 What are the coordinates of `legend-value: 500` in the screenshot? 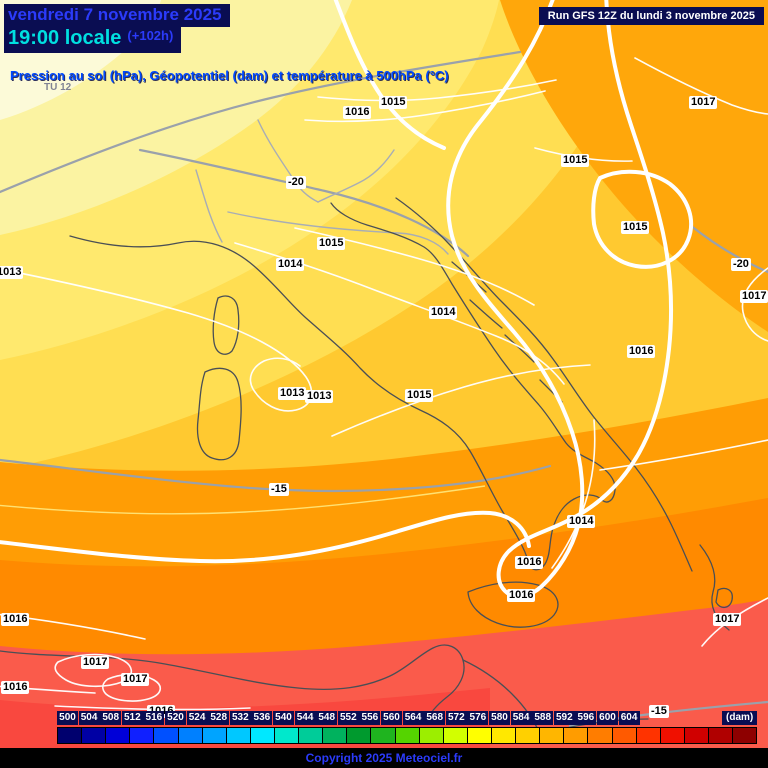 It's located at (67, 718).